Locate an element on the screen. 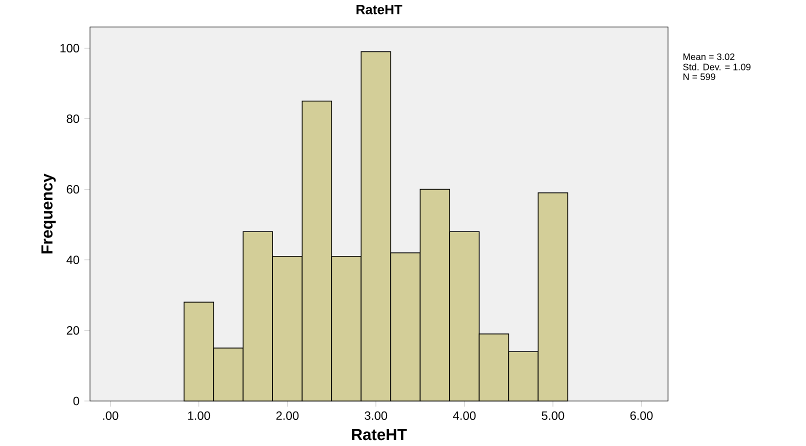  x-tick-label: 2.00 is located at coordinates (287, 415).